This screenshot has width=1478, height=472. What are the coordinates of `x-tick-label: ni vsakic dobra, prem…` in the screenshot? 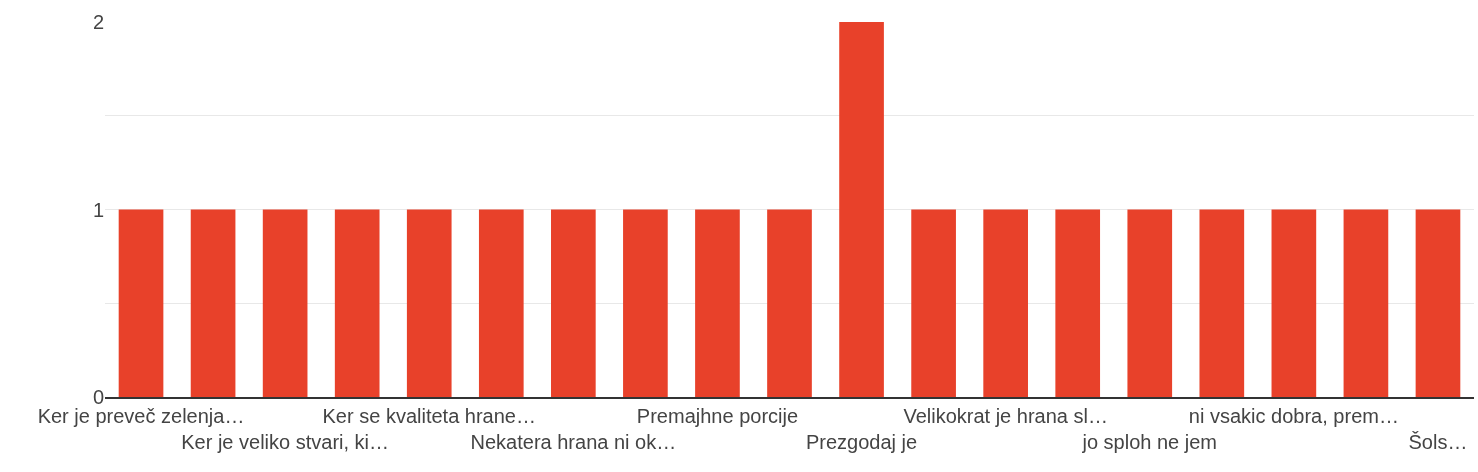 It's located at (1293, 416).